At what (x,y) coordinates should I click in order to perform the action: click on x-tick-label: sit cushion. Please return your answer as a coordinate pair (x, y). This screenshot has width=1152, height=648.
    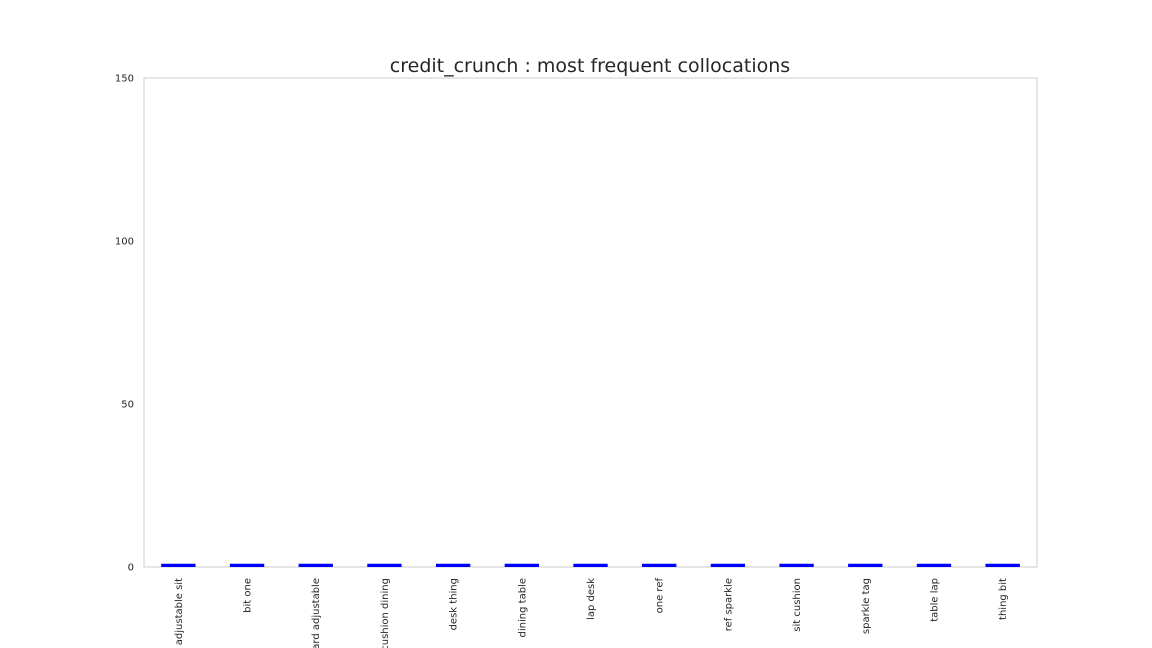
    Looking at the image, I should click on (797, 605).